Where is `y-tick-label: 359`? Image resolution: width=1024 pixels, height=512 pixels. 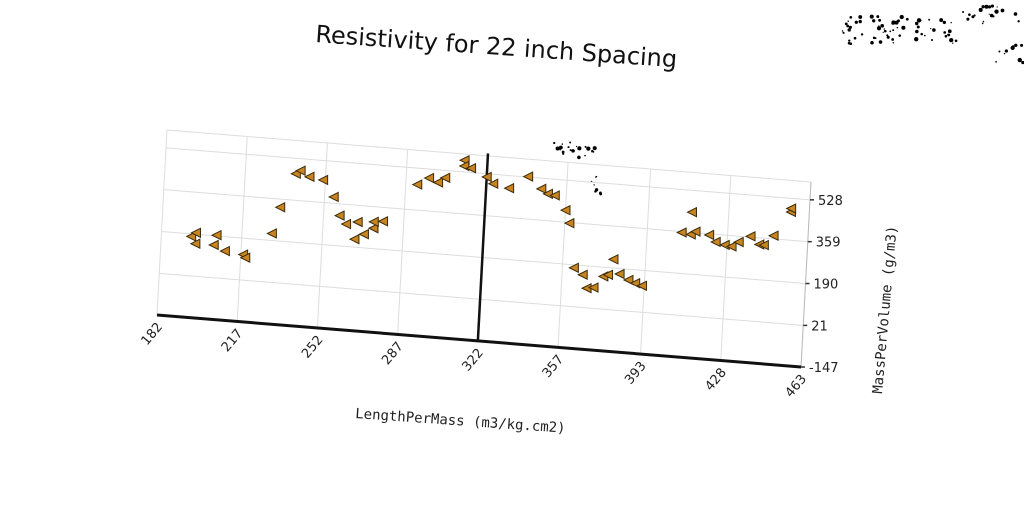
y-tick-label: 359 is located at coordinates (828, 243).